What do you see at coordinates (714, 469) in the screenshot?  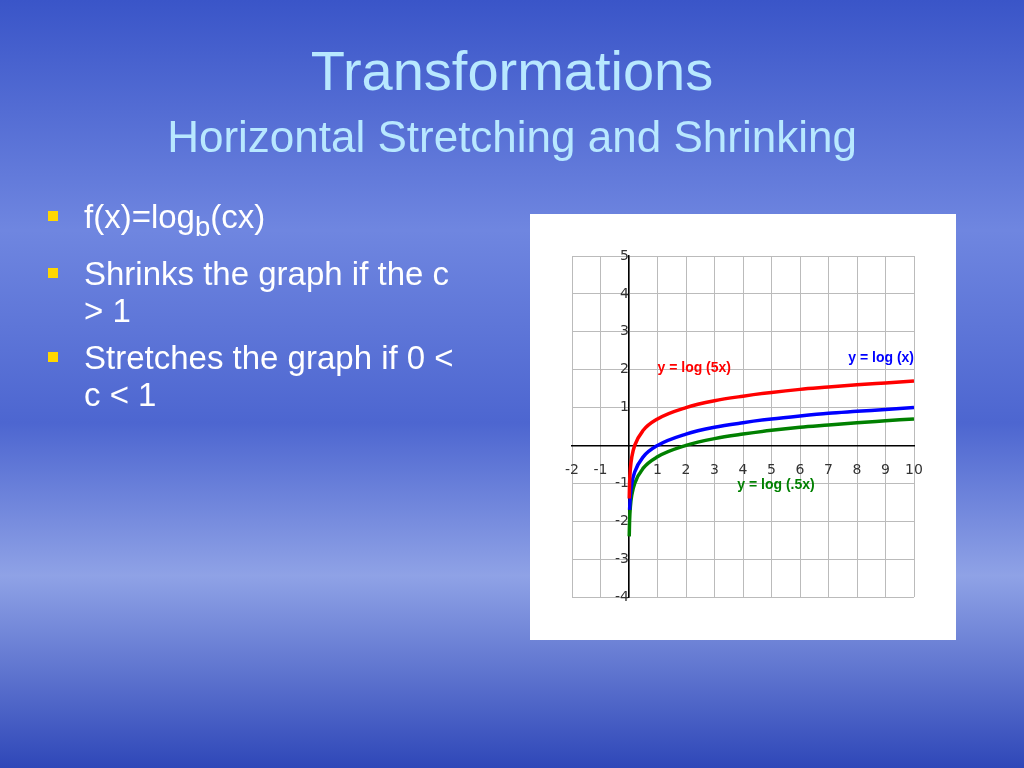 I see `x-tick-label: 3` at bounding box center [714, 469].